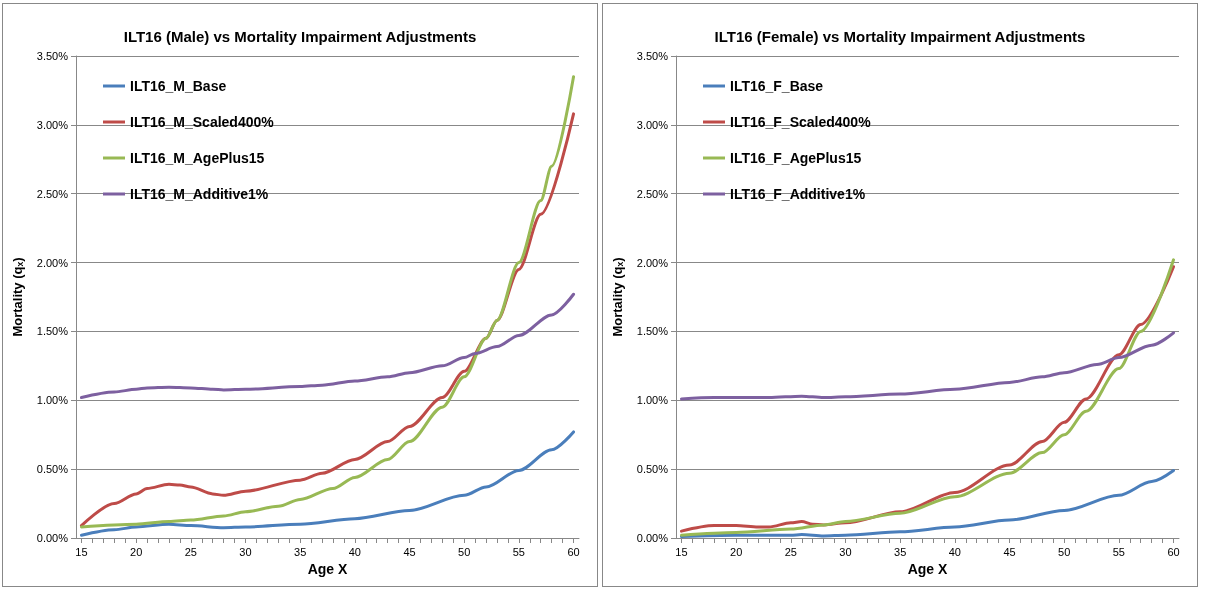 This screenshot has height=590, width=1205. What do you see at coordinates (178, 86) in the screenshot?
I see `legend-label: ILT16_M_Base` at bounding box center [178, 86].